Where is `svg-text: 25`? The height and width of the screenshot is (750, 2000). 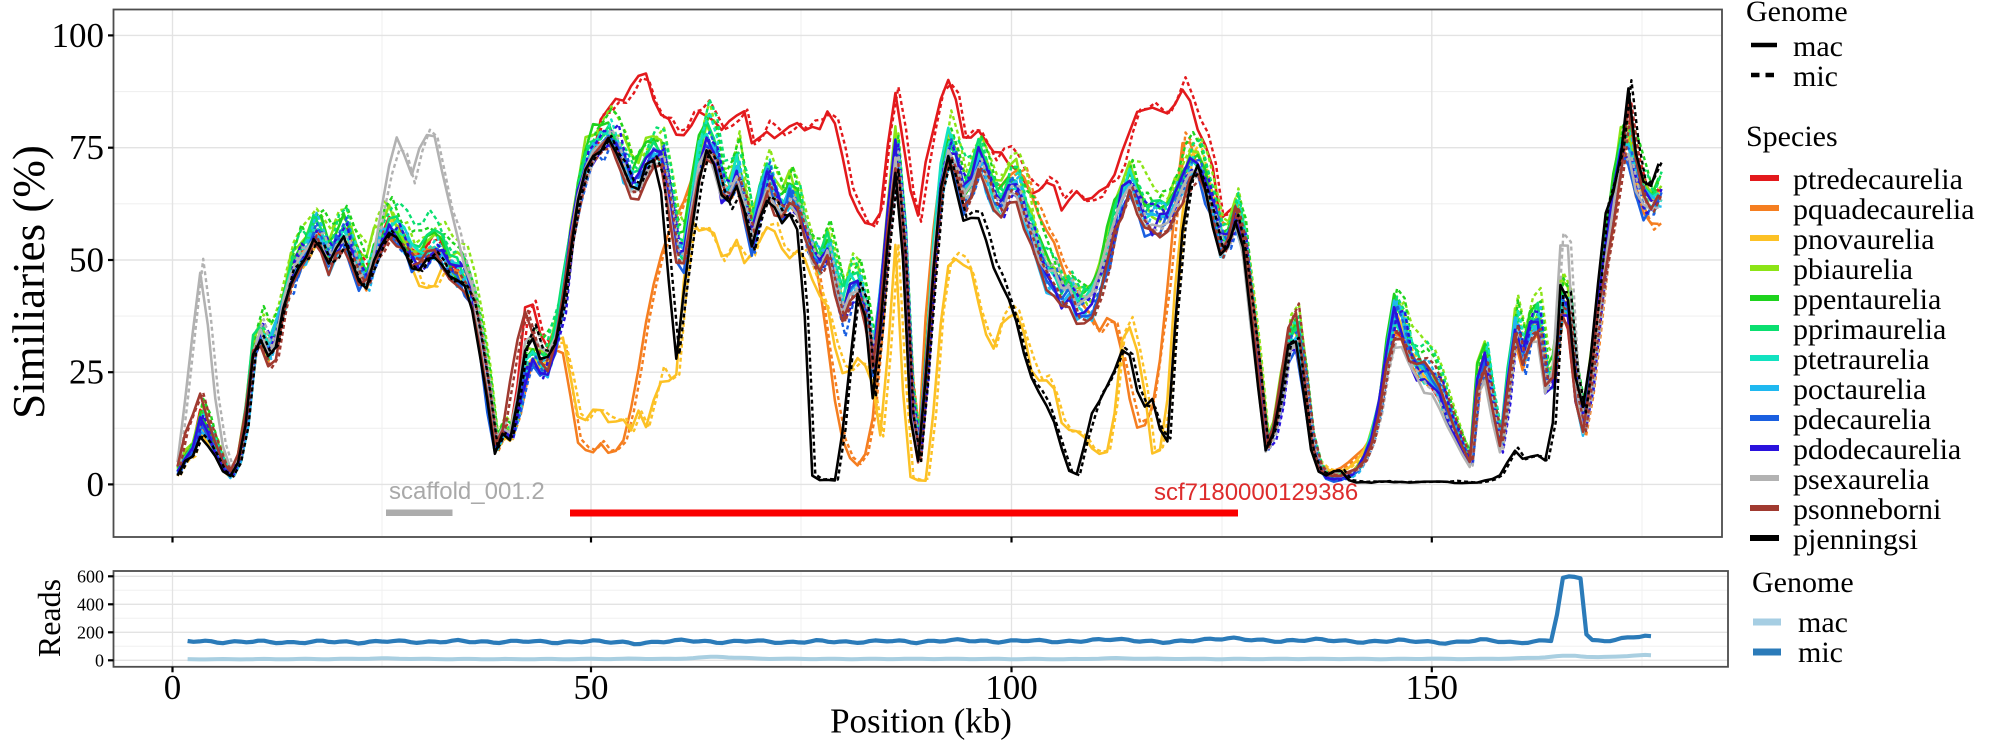
svg-text: 25 is located at coordinates (86, 372).